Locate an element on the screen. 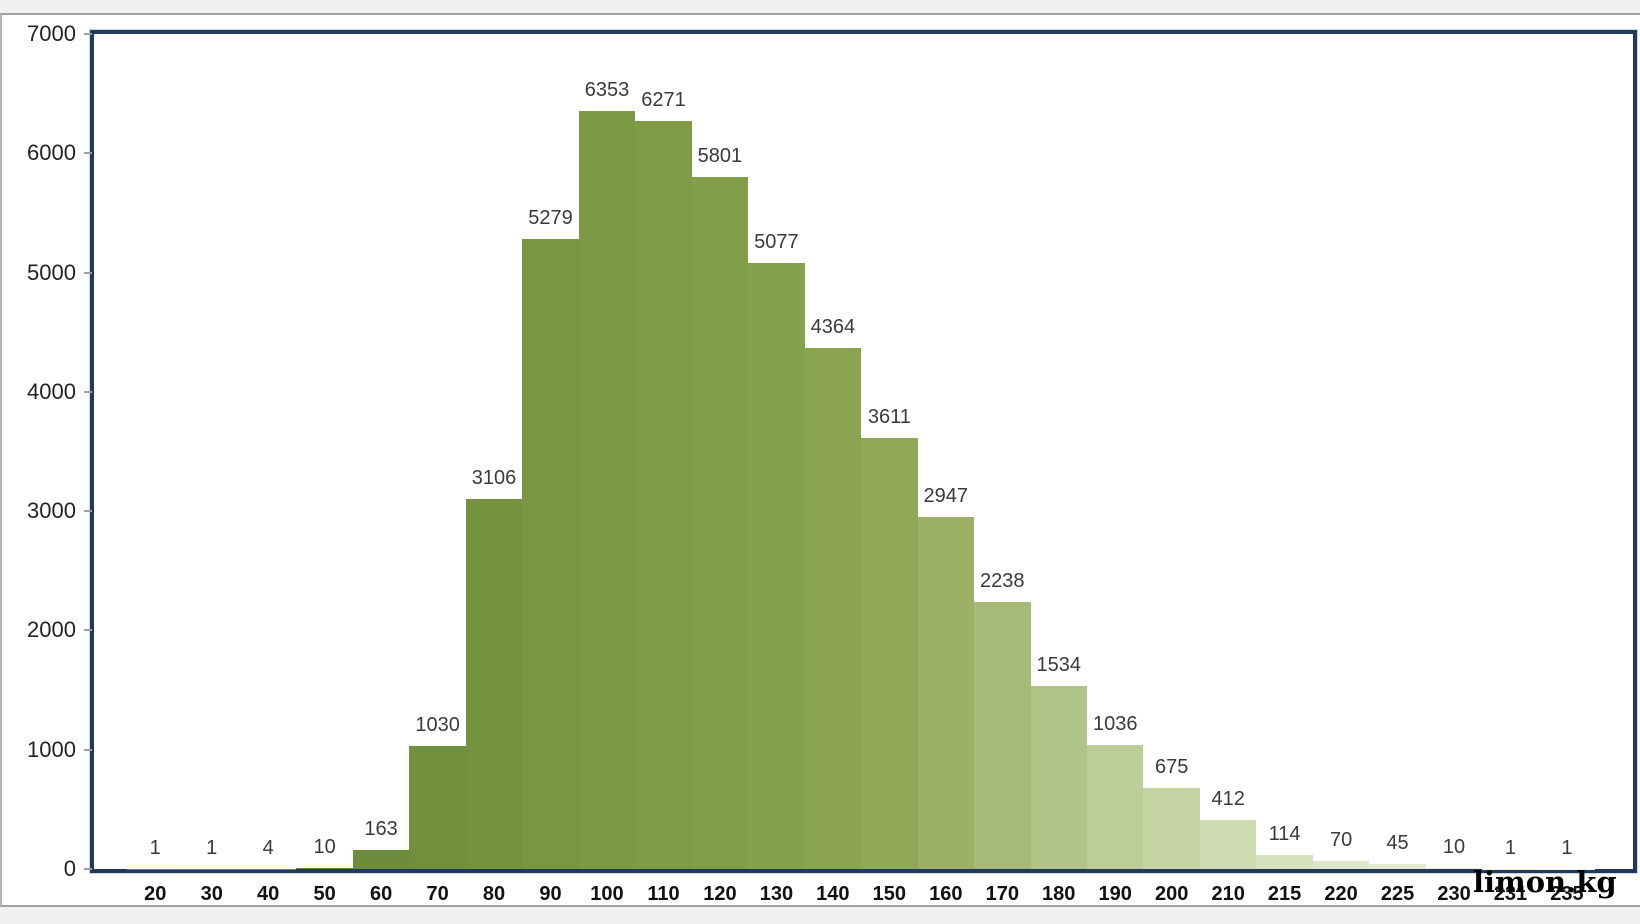  bar-slot: 5801 is located at coordinates (720, 451).